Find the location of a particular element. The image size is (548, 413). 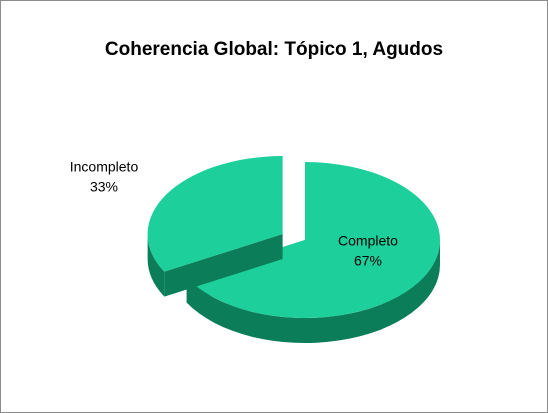

slice-label: Completo is located at coordinates (368, 241).